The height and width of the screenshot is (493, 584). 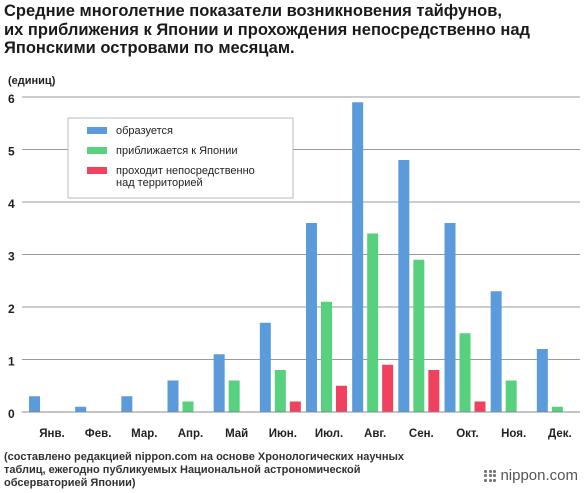 What do you see at coordinates (236, 434) in the screenshot?
I see `x-tick-label: Май` at bounding box center [236, 434].